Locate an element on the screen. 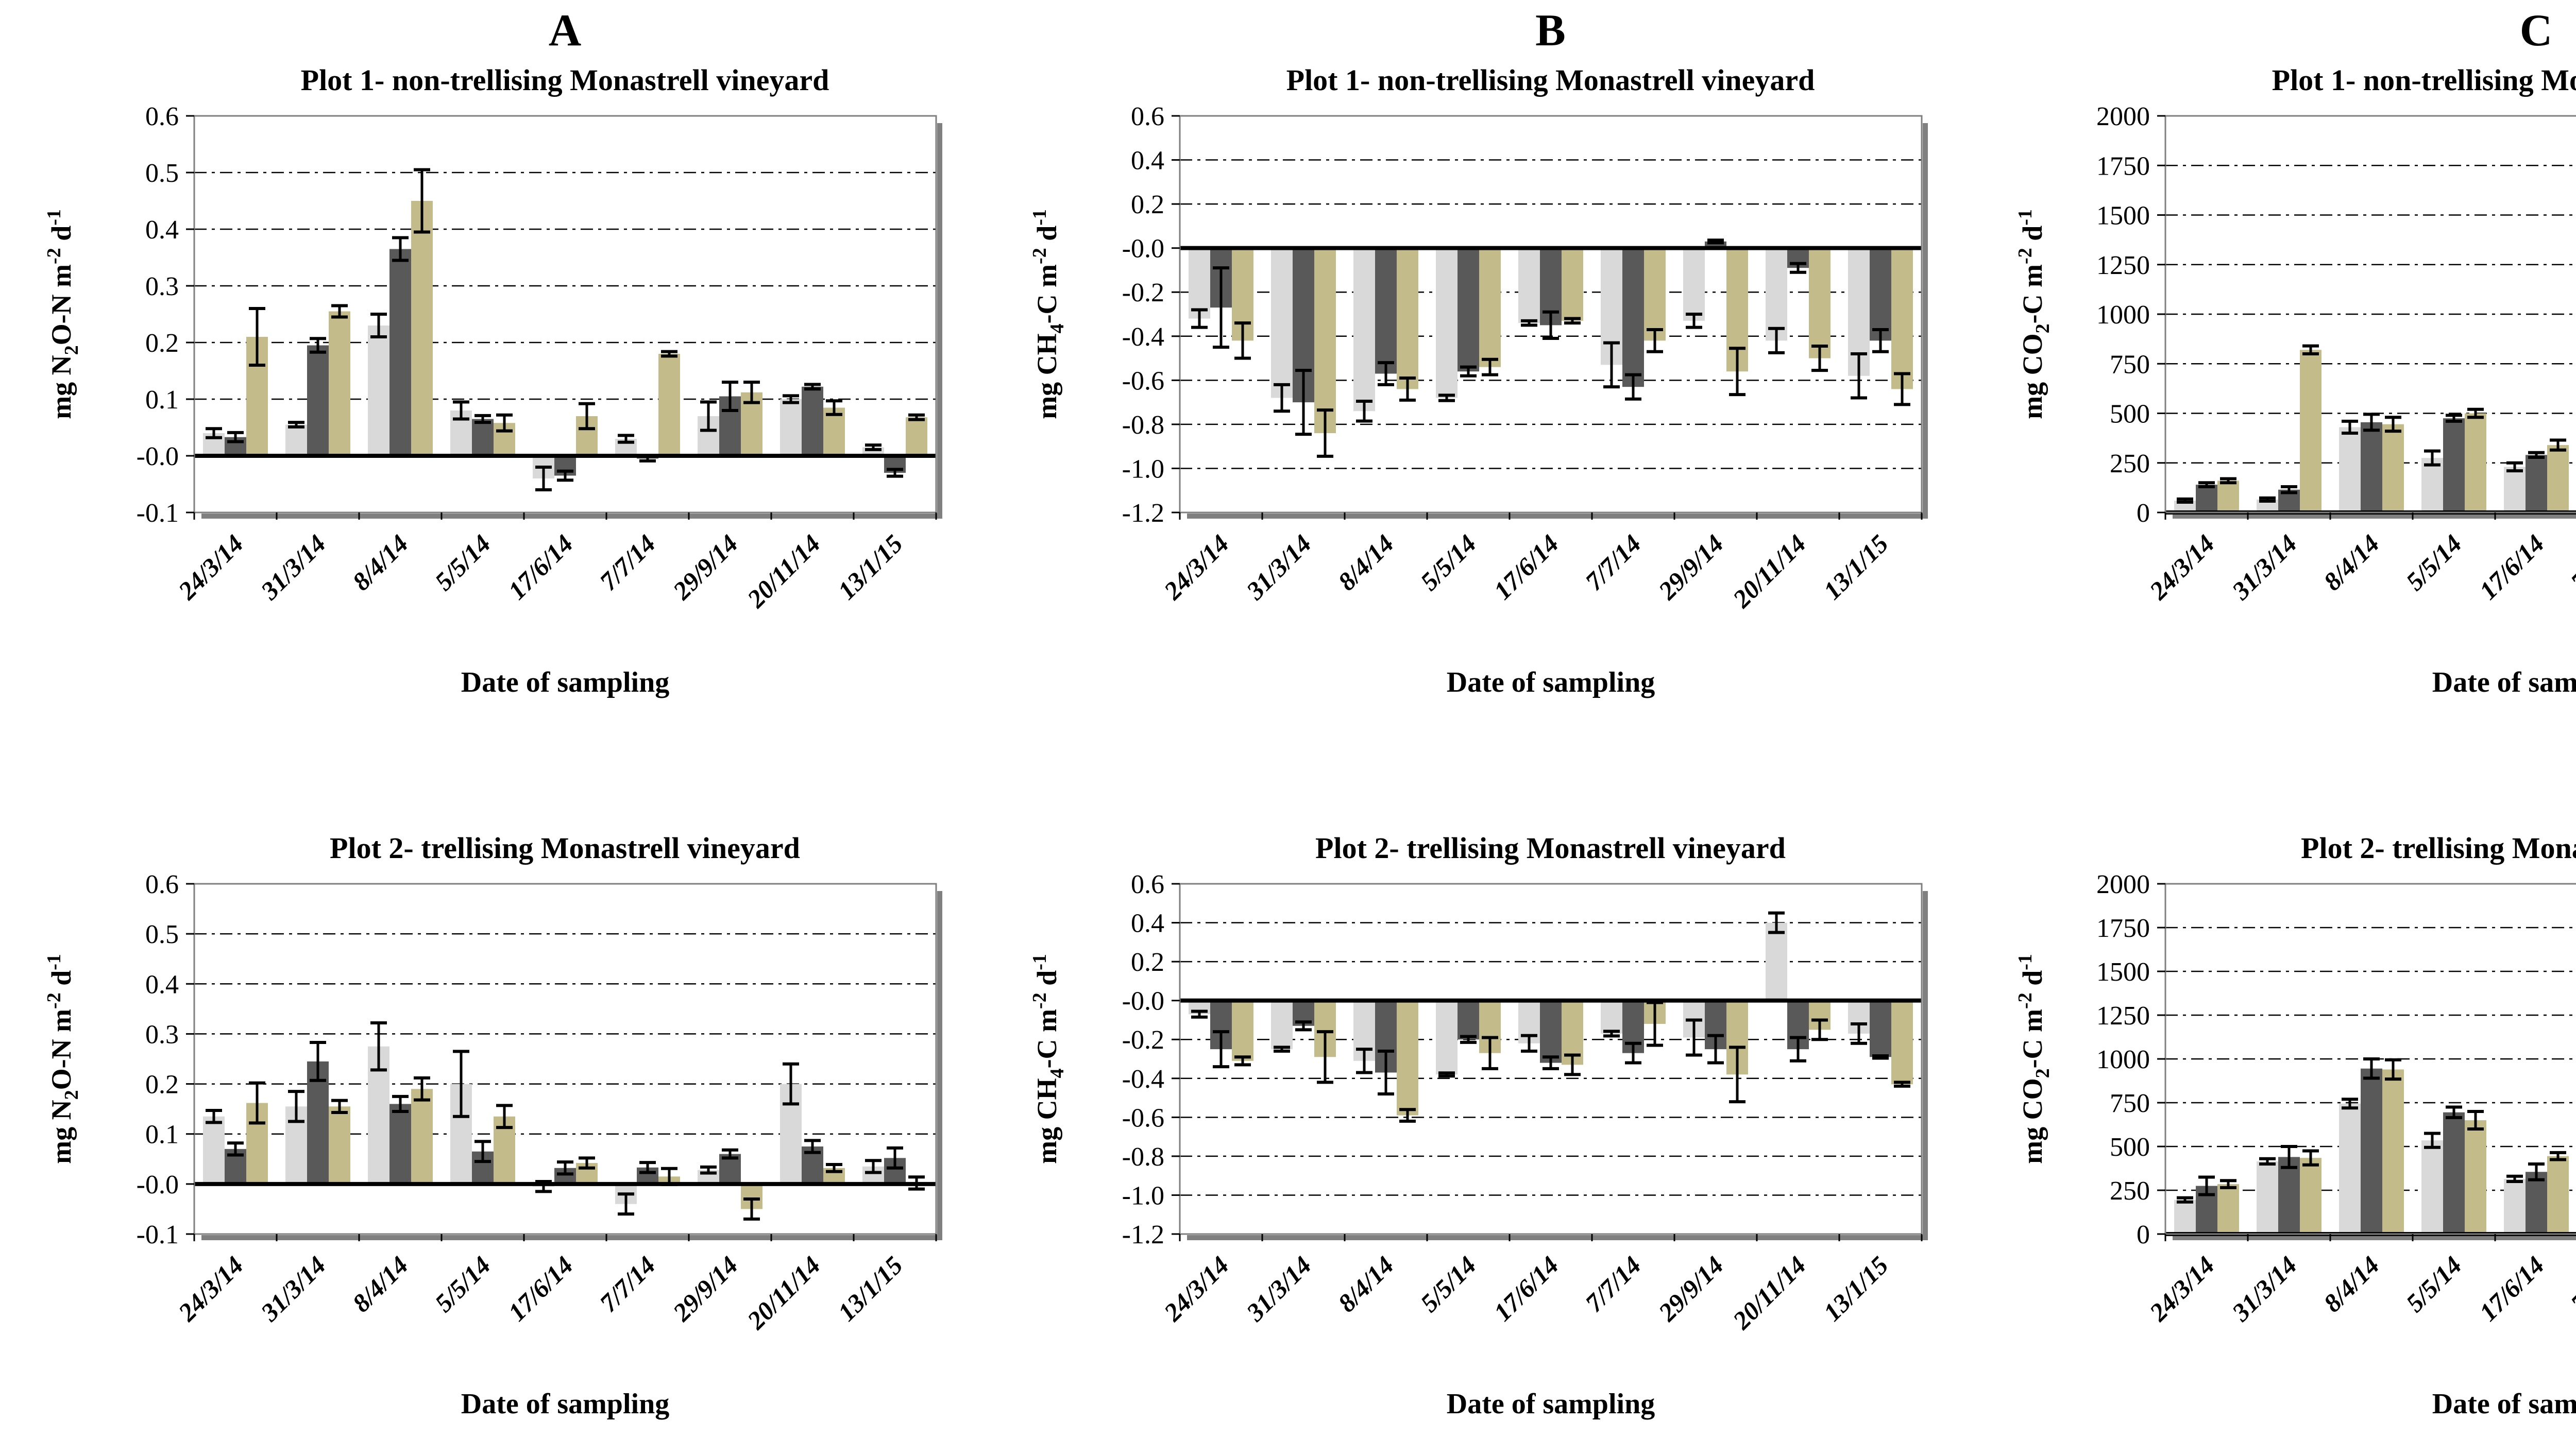 Image resolution: width=2576 pixels, height=1438 pixels. svg-text: 1250 is located at coordinates (2123, 265).